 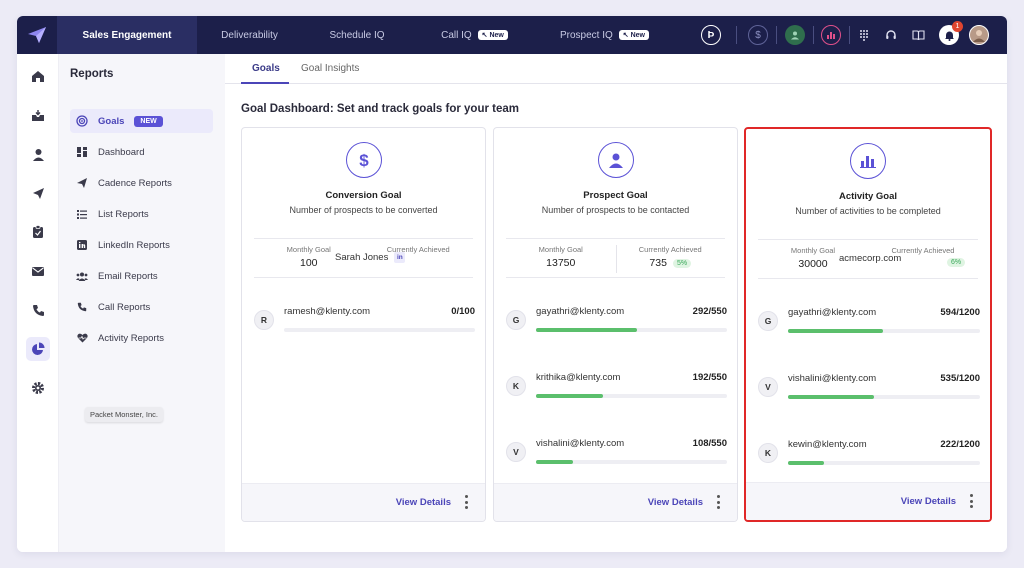 I want to click on card-title: Conversion Goal, so click(x=363, y=195).